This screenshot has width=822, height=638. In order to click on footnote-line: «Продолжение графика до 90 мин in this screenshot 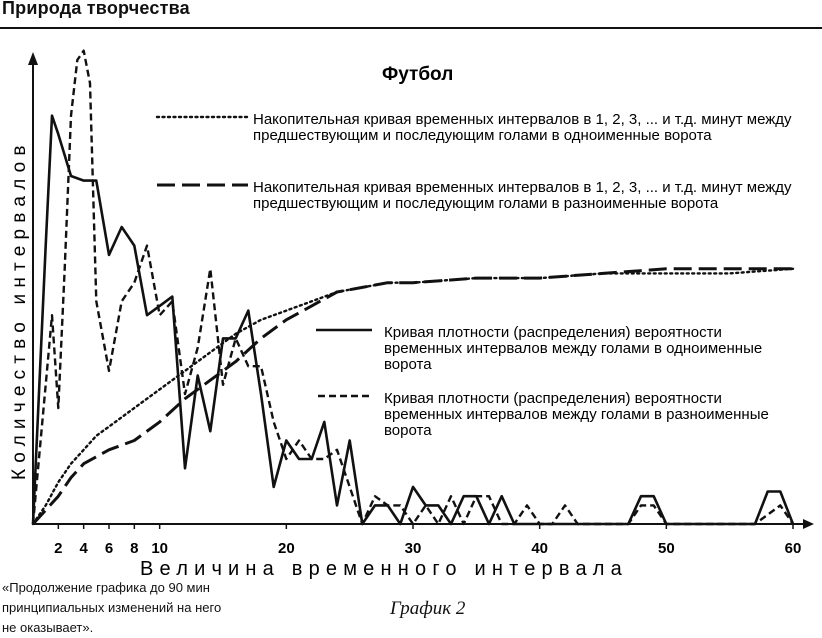, I will do `click(106, 587)`.